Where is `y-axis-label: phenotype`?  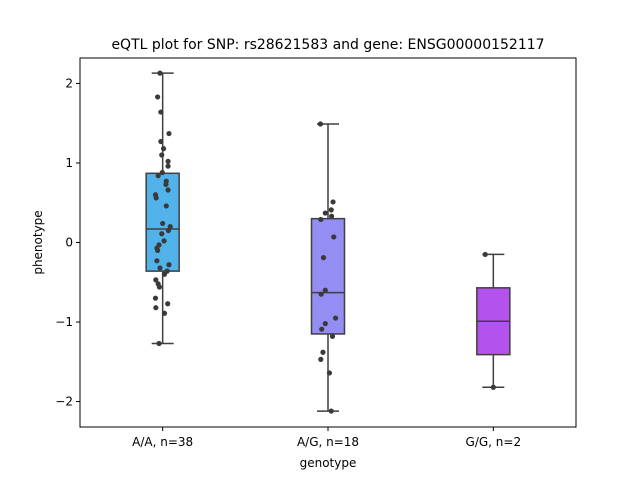
y-axis-label: phenotype is located at coordinates (38, 242).